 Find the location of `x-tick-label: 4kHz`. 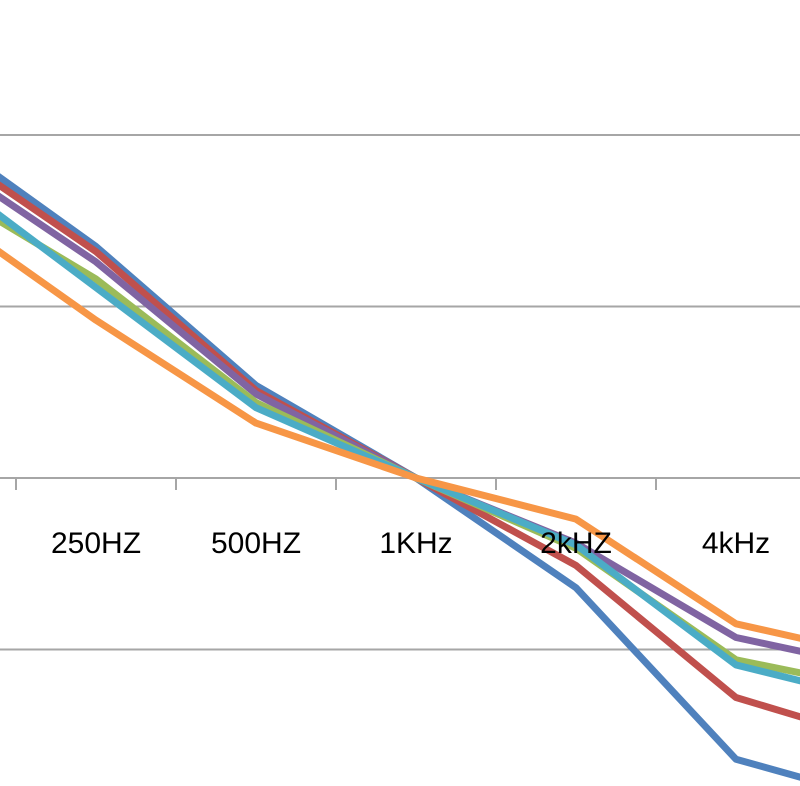

x-tick-label: 4kHz is located at coordinates (736, 543).